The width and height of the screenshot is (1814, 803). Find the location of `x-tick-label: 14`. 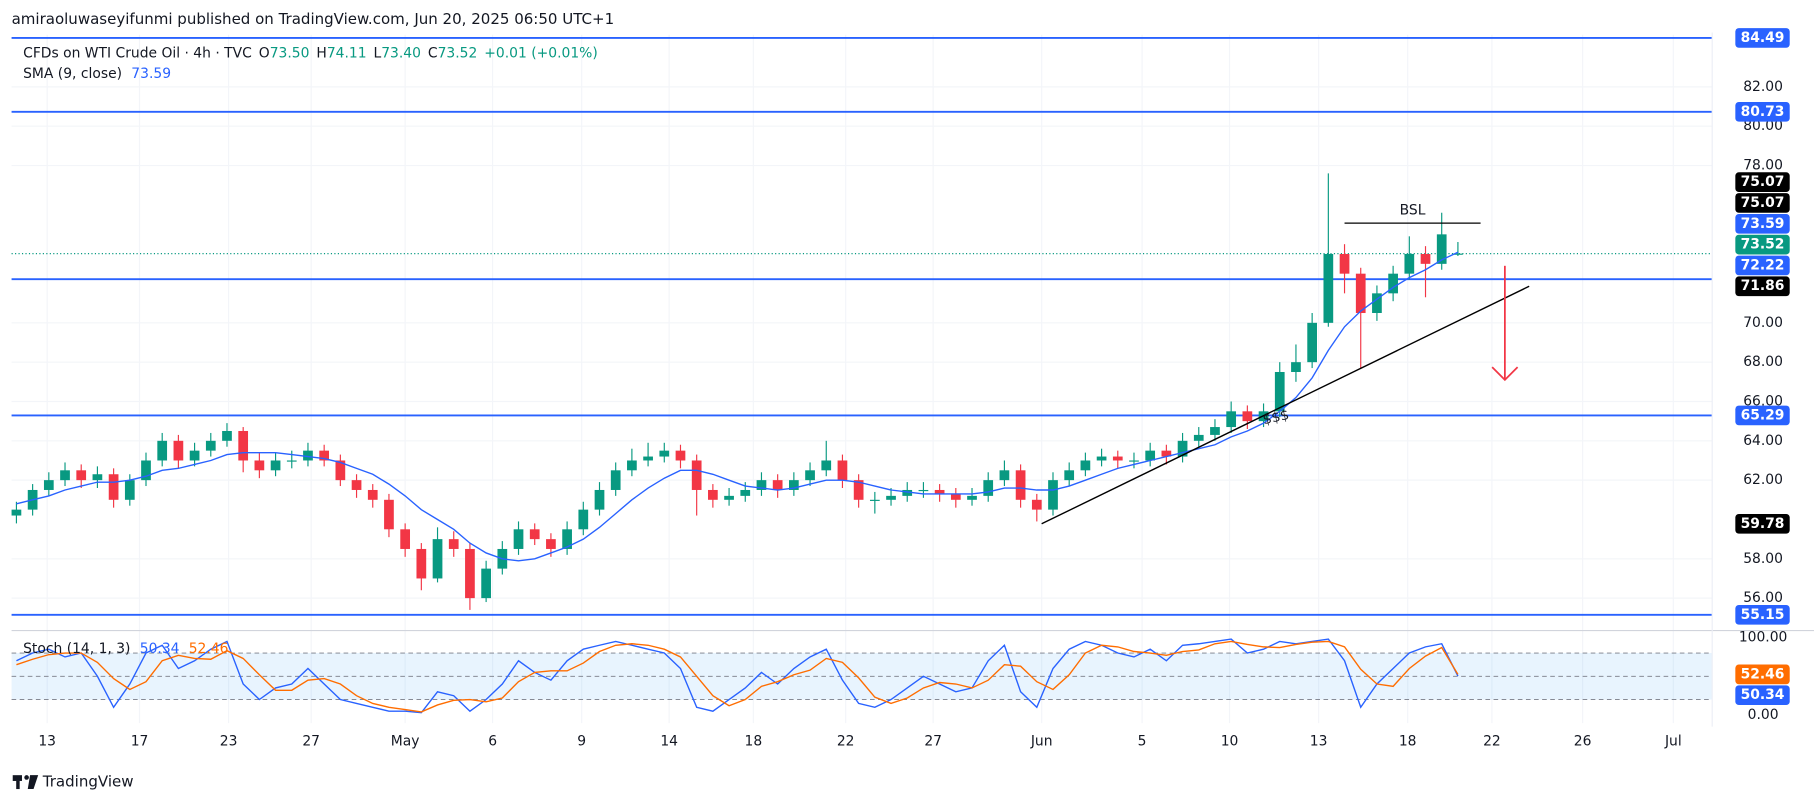

x-tick-label: 14 is located at coordinates (669, 742).